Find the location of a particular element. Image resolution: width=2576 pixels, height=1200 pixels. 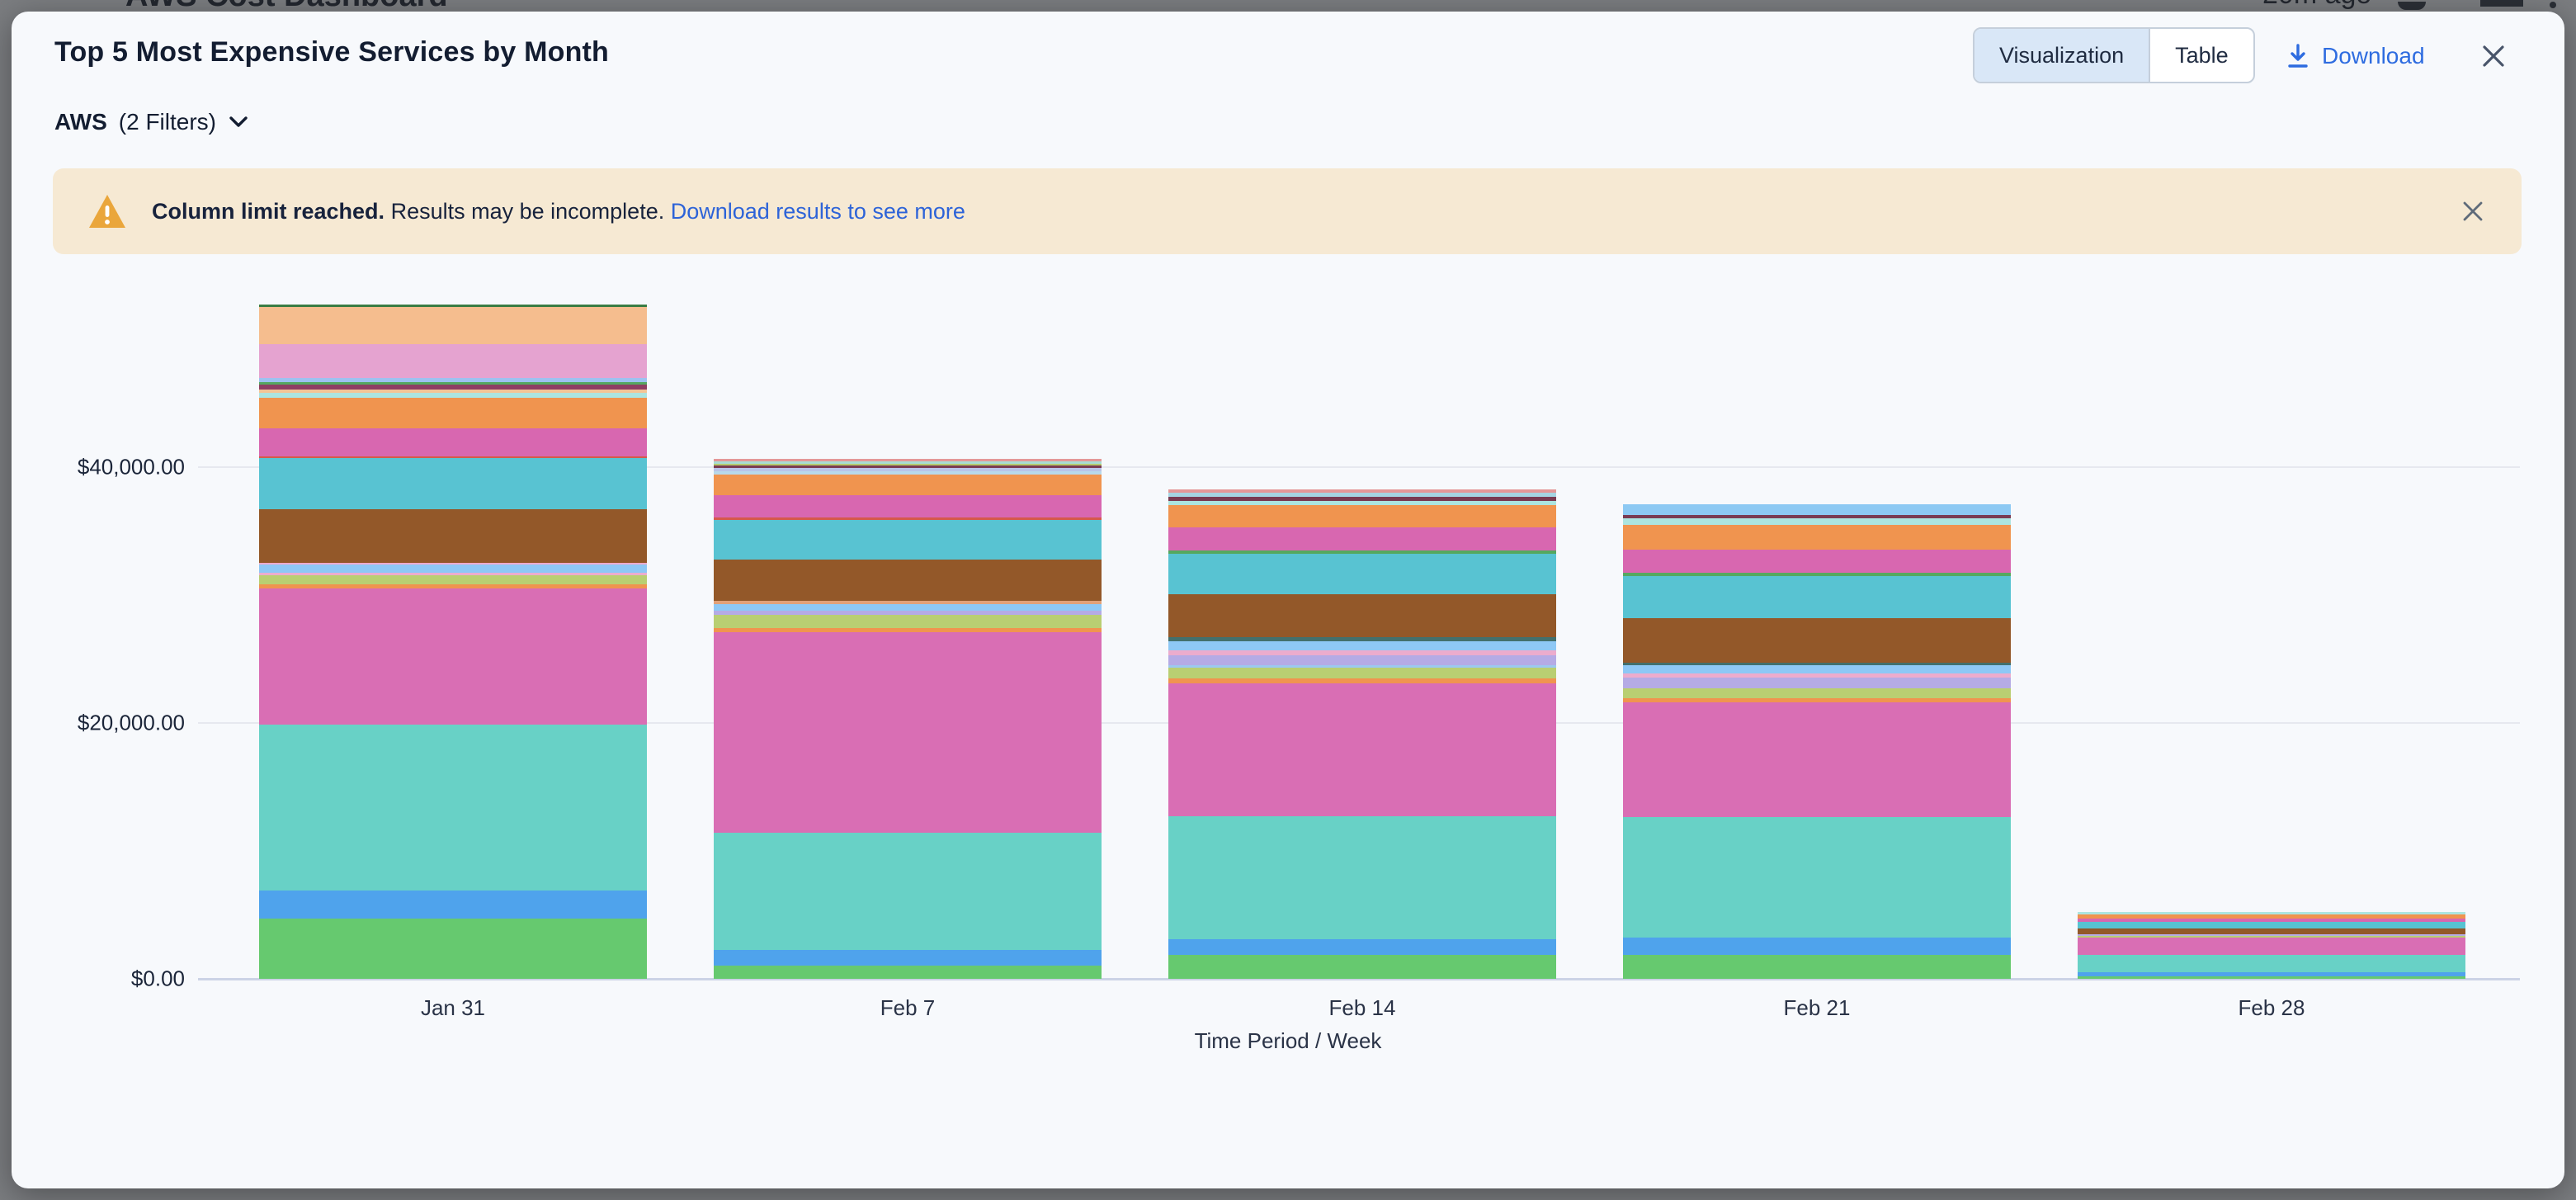

bar-segment-plum is located at coordinates (453, 361).